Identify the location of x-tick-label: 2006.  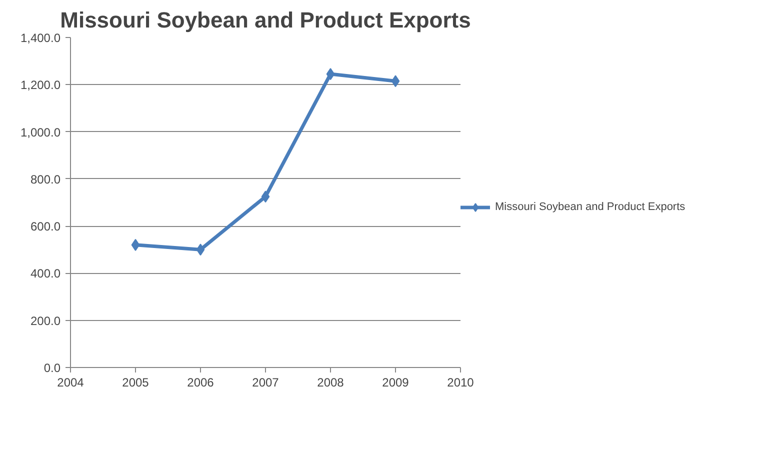
(200, 383).